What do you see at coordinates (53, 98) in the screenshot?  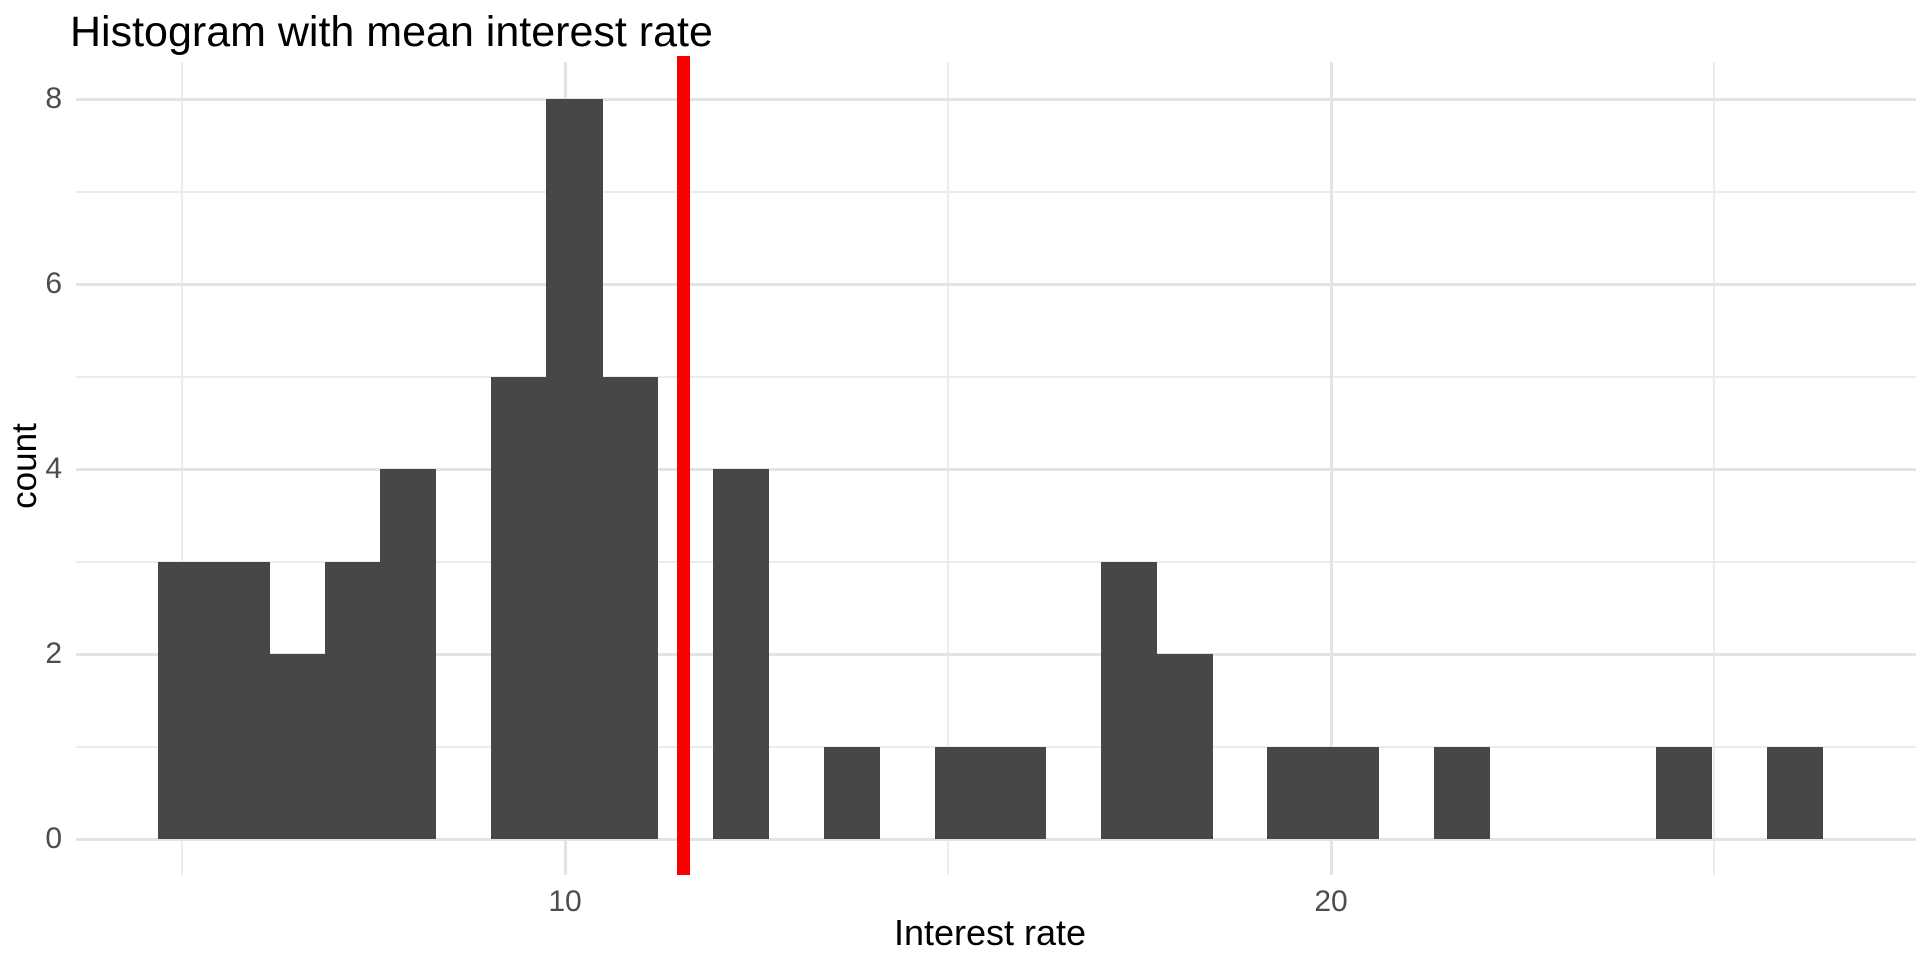 I see `y-tick-label: 8` at bounding box center [53, 98].